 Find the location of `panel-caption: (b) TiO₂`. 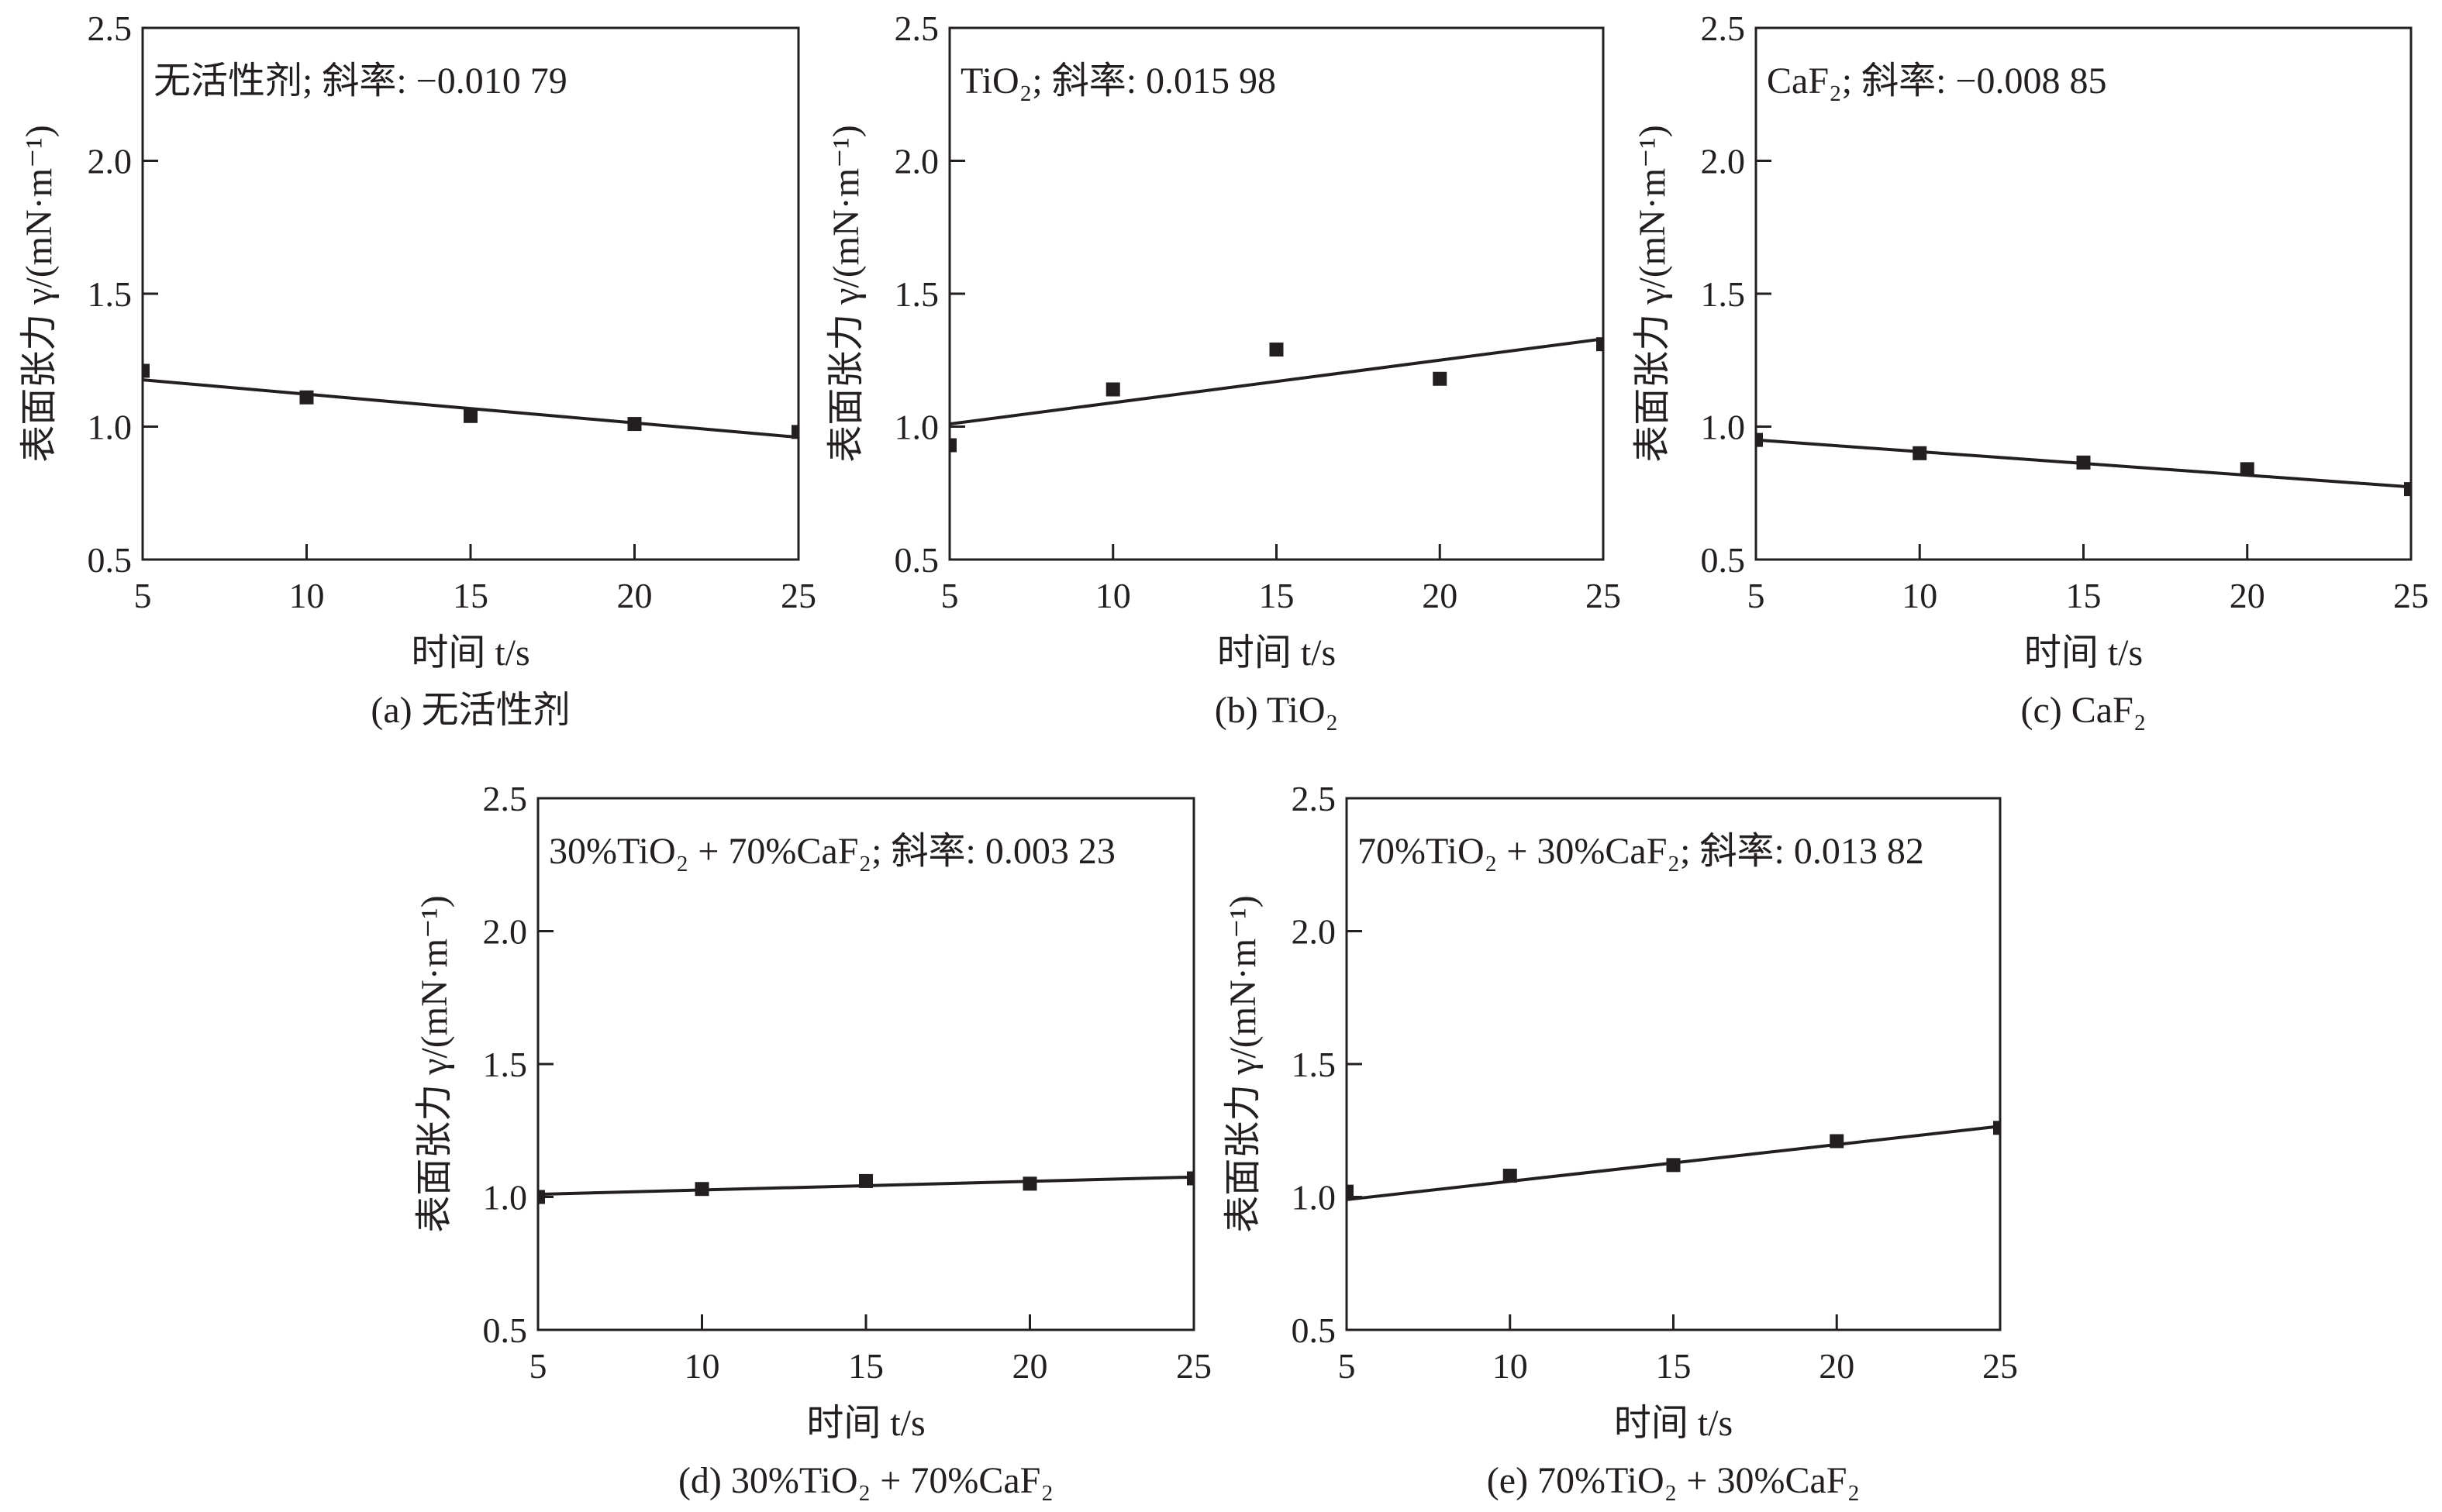

panel-caption: (b) TiO₂ is located at coordinates (1277, 710).